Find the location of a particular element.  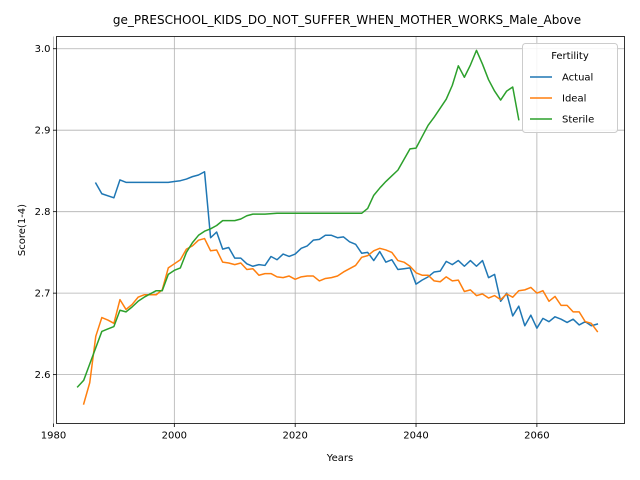

x-tick-label: 2000 is located at coordinates (174, 436).